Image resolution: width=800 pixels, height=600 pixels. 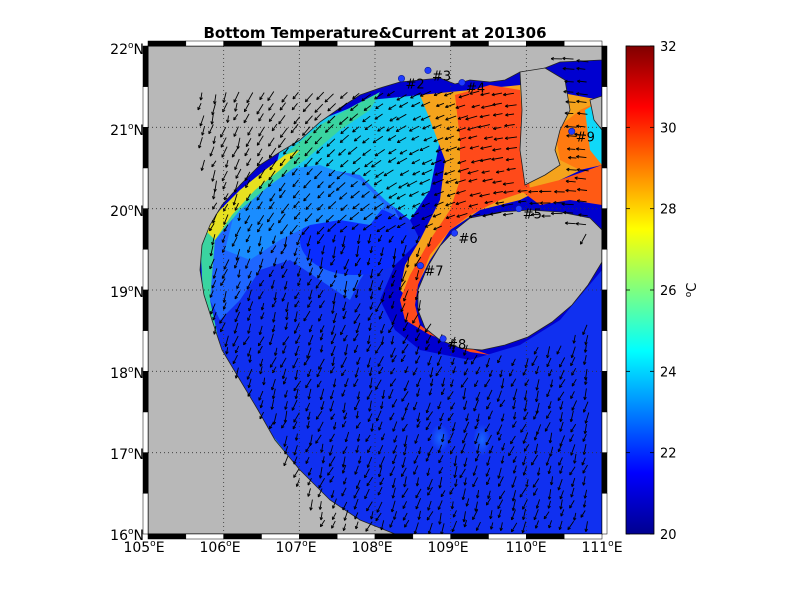 What do you see at coordinates (167, 43) in the screenshot?
I see `frame-segment` at bounding box center [167, 43].